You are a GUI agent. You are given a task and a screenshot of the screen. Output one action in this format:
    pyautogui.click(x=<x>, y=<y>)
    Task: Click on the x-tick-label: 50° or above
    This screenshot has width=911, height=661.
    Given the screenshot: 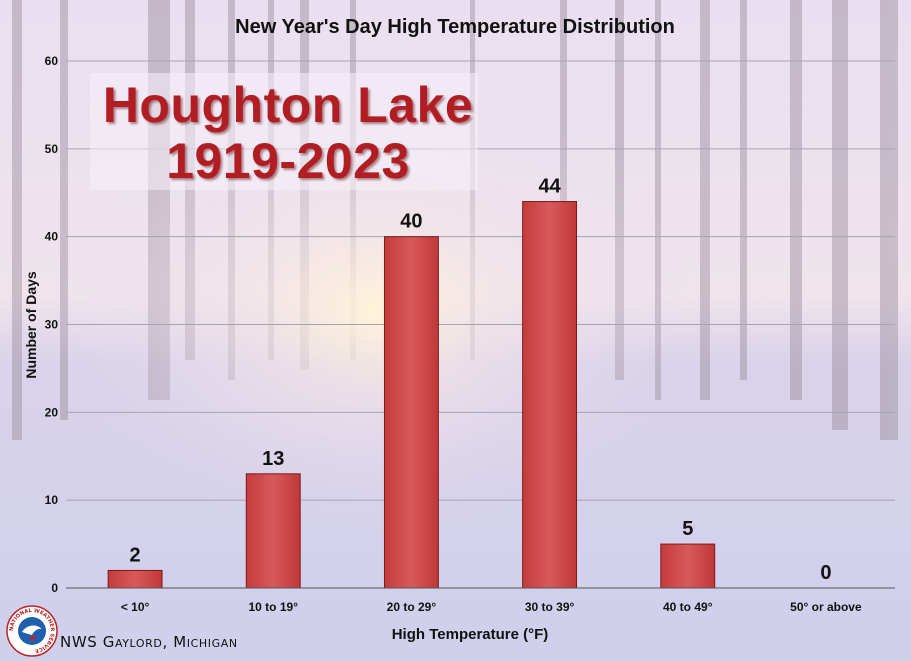 What is the action you would take?
    pyautogui.click(x=826, y=607)
    